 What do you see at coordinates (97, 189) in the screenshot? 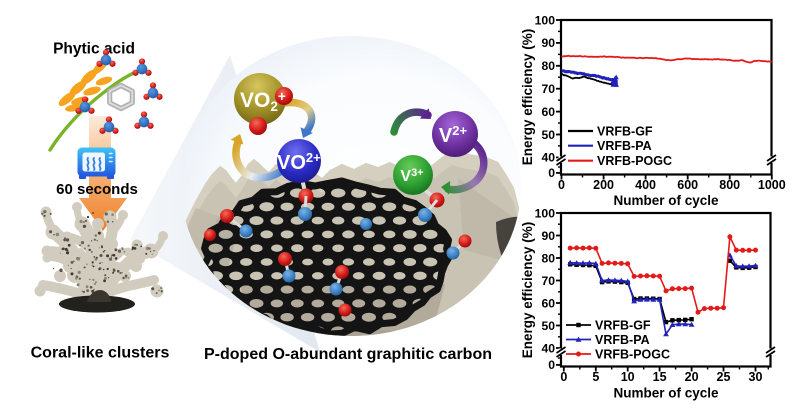
I see `svg-text: 60 seconds` at bounding box center [97, 189].